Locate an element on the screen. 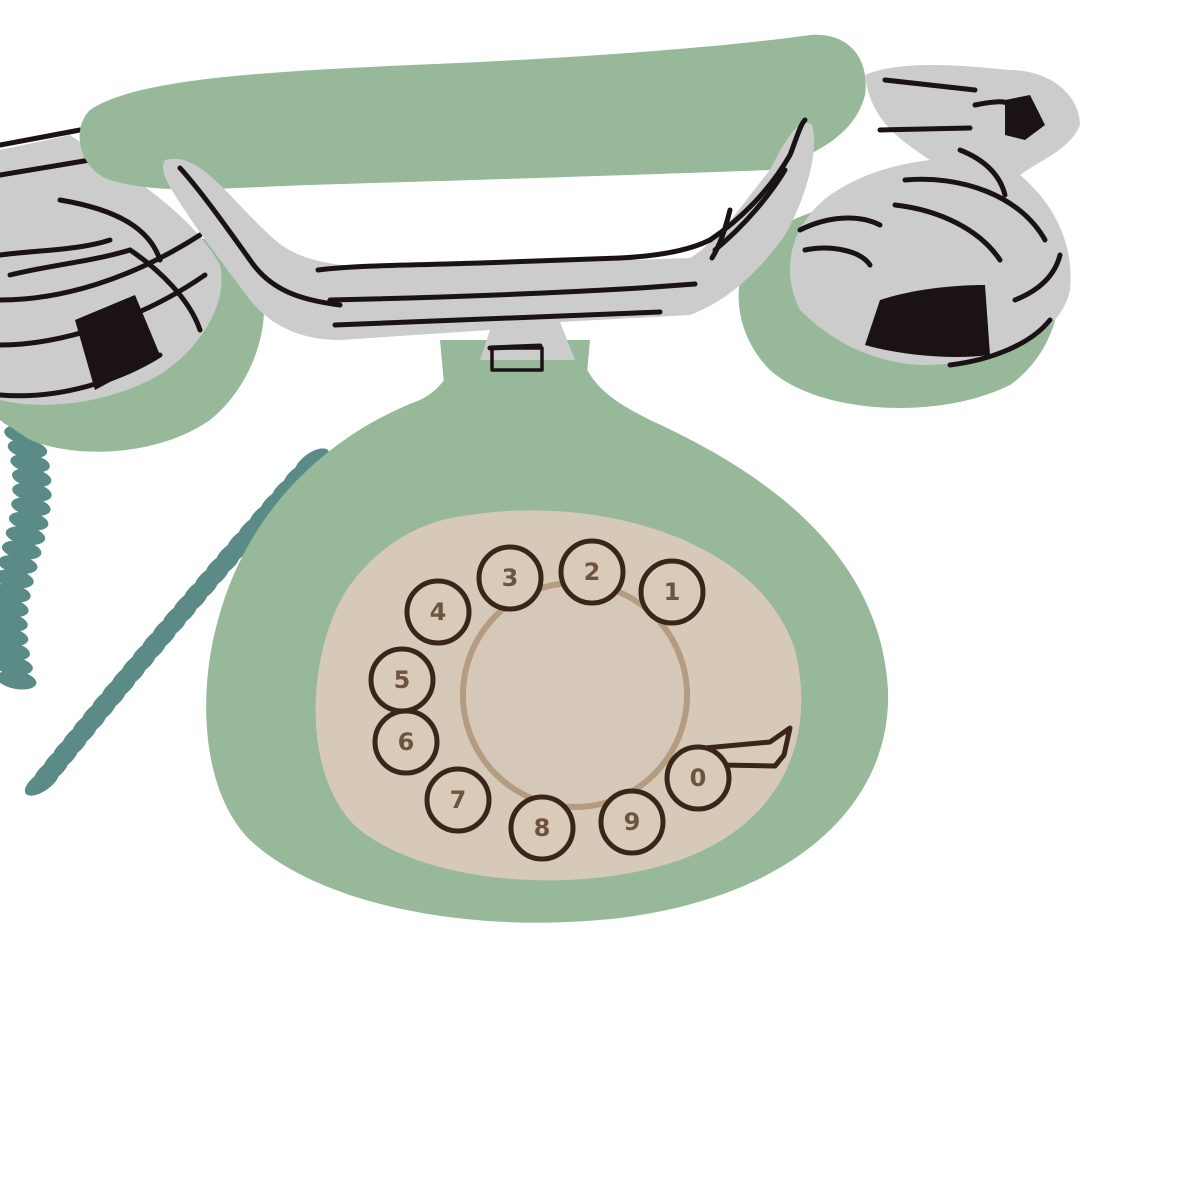 The image size is (1200, 1200). finger-hole-5: 5 is located at coordinates (402, 680).